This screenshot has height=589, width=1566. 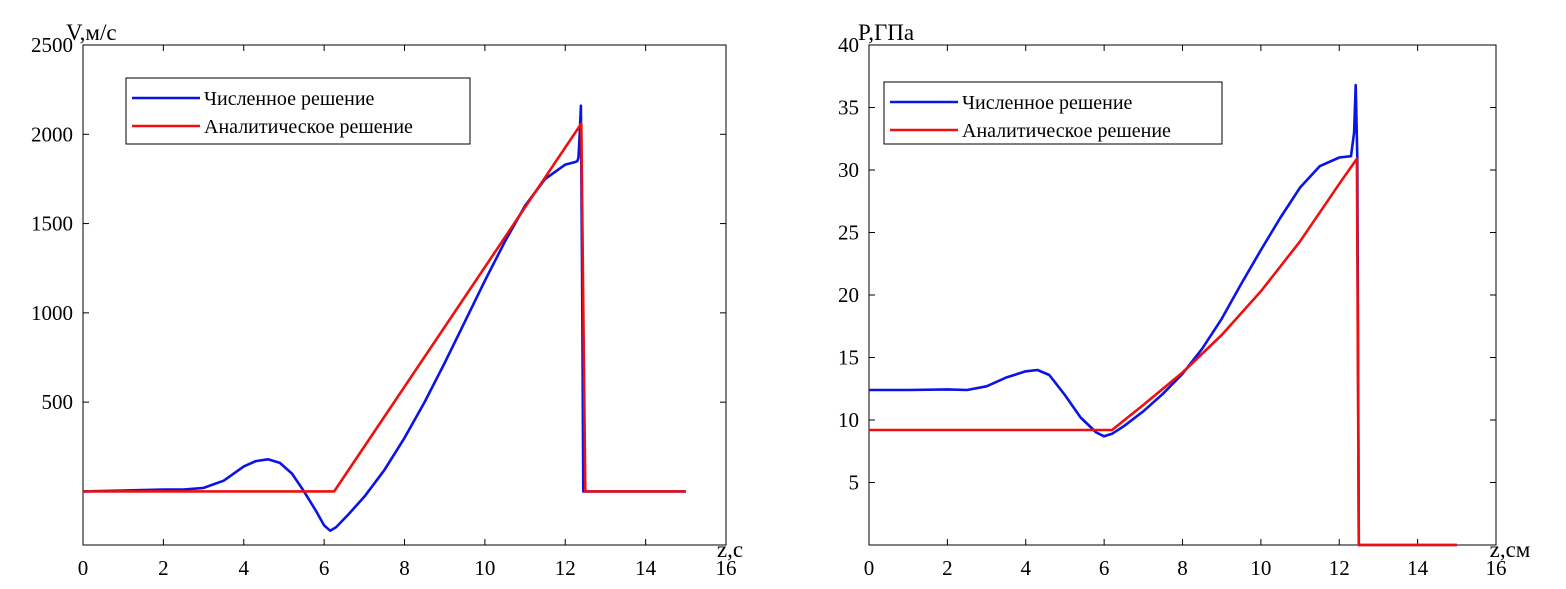 I want to click on x-axis-label: z,см, so click(x=1510, y=549).